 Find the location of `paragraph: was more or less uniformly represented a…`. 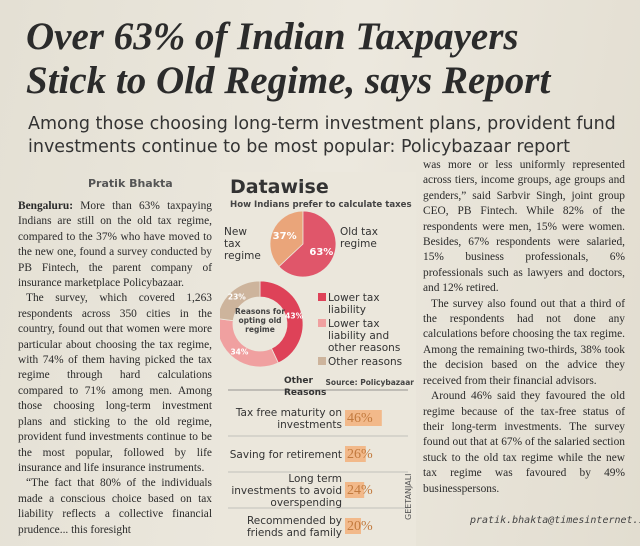

paragraph: was more or less uniformly represented a… is located at coordinates (524, 227).